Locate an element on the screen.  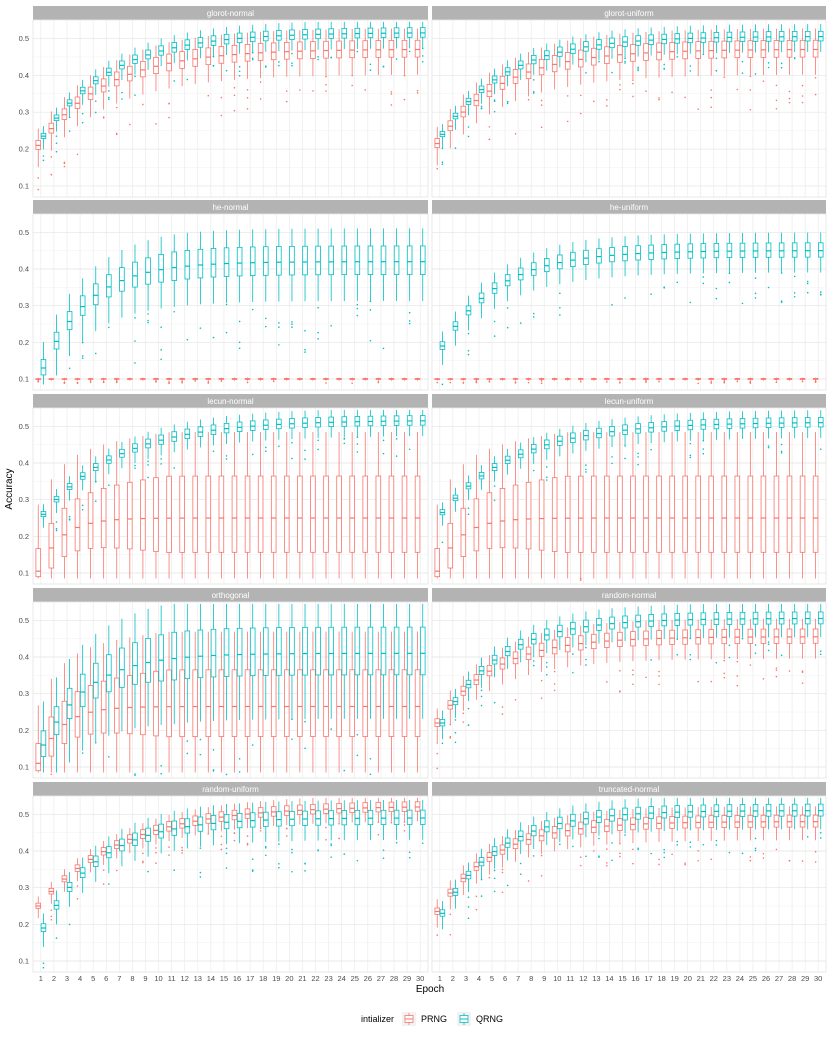
x-tick-label: 1 is located at coordinates (41, 978).